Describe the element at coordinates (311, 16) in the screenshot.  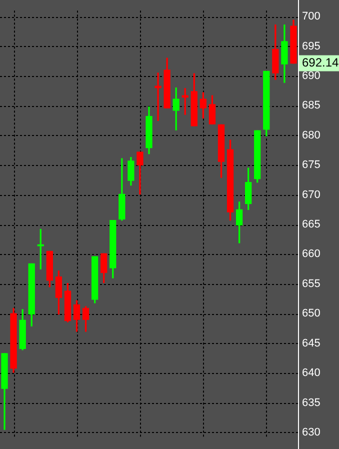
I see `y-tick-label: 700` at that location.